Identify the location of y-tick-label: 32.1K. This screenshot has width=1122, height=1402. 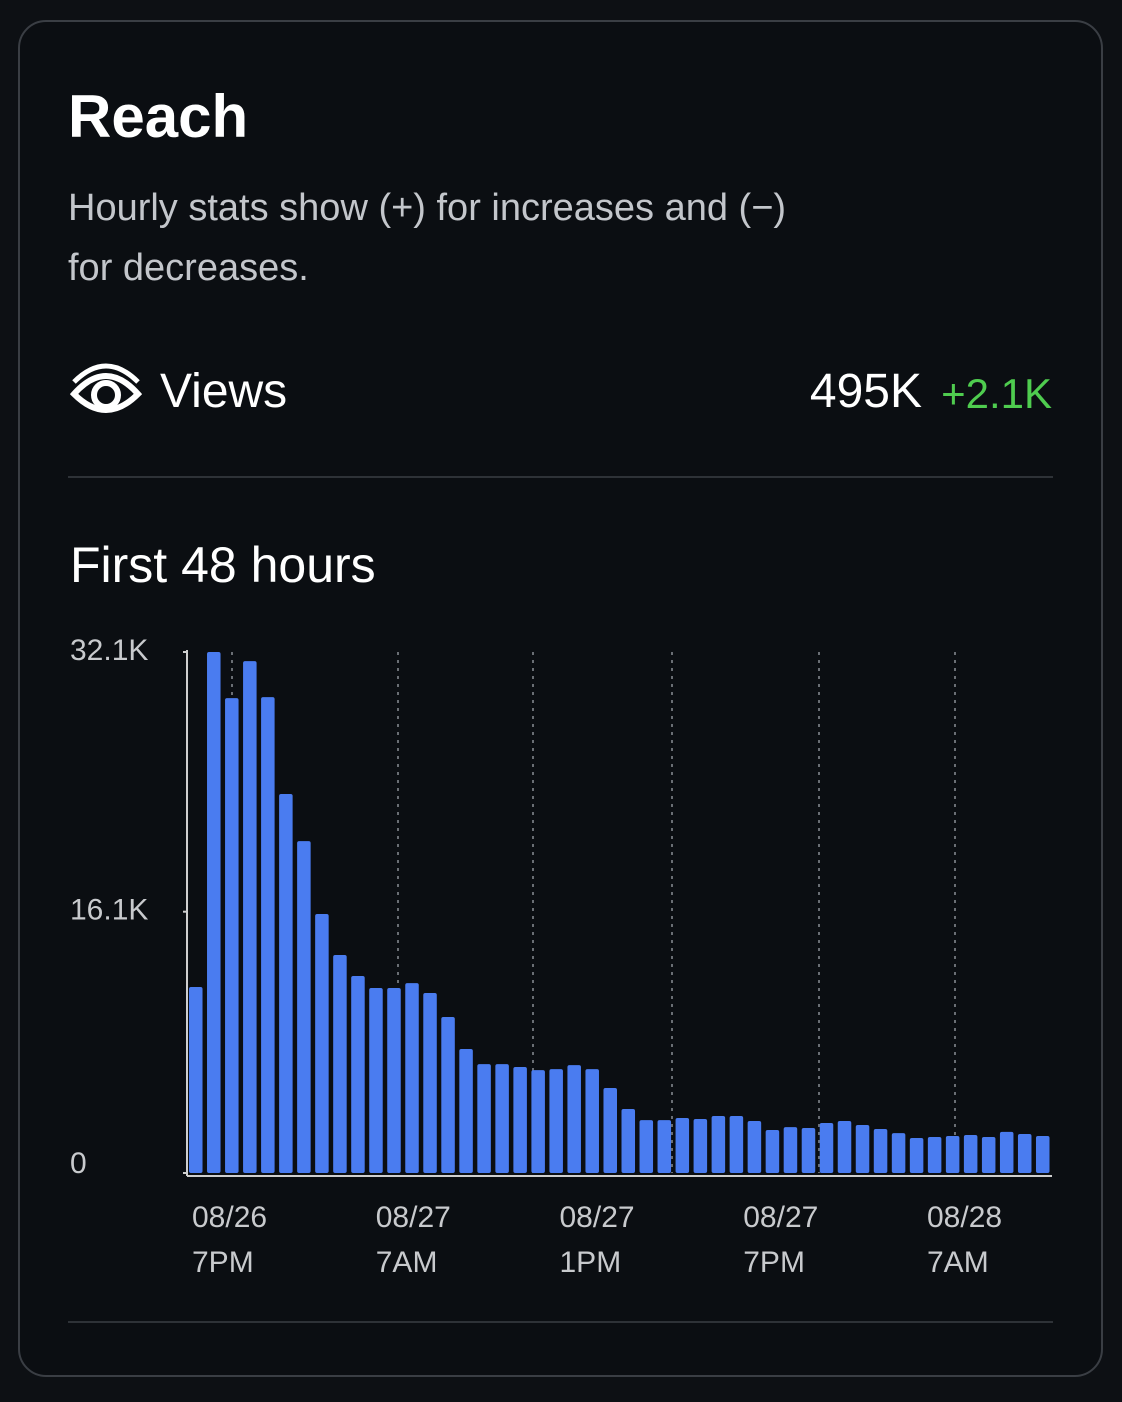
(109, 650).